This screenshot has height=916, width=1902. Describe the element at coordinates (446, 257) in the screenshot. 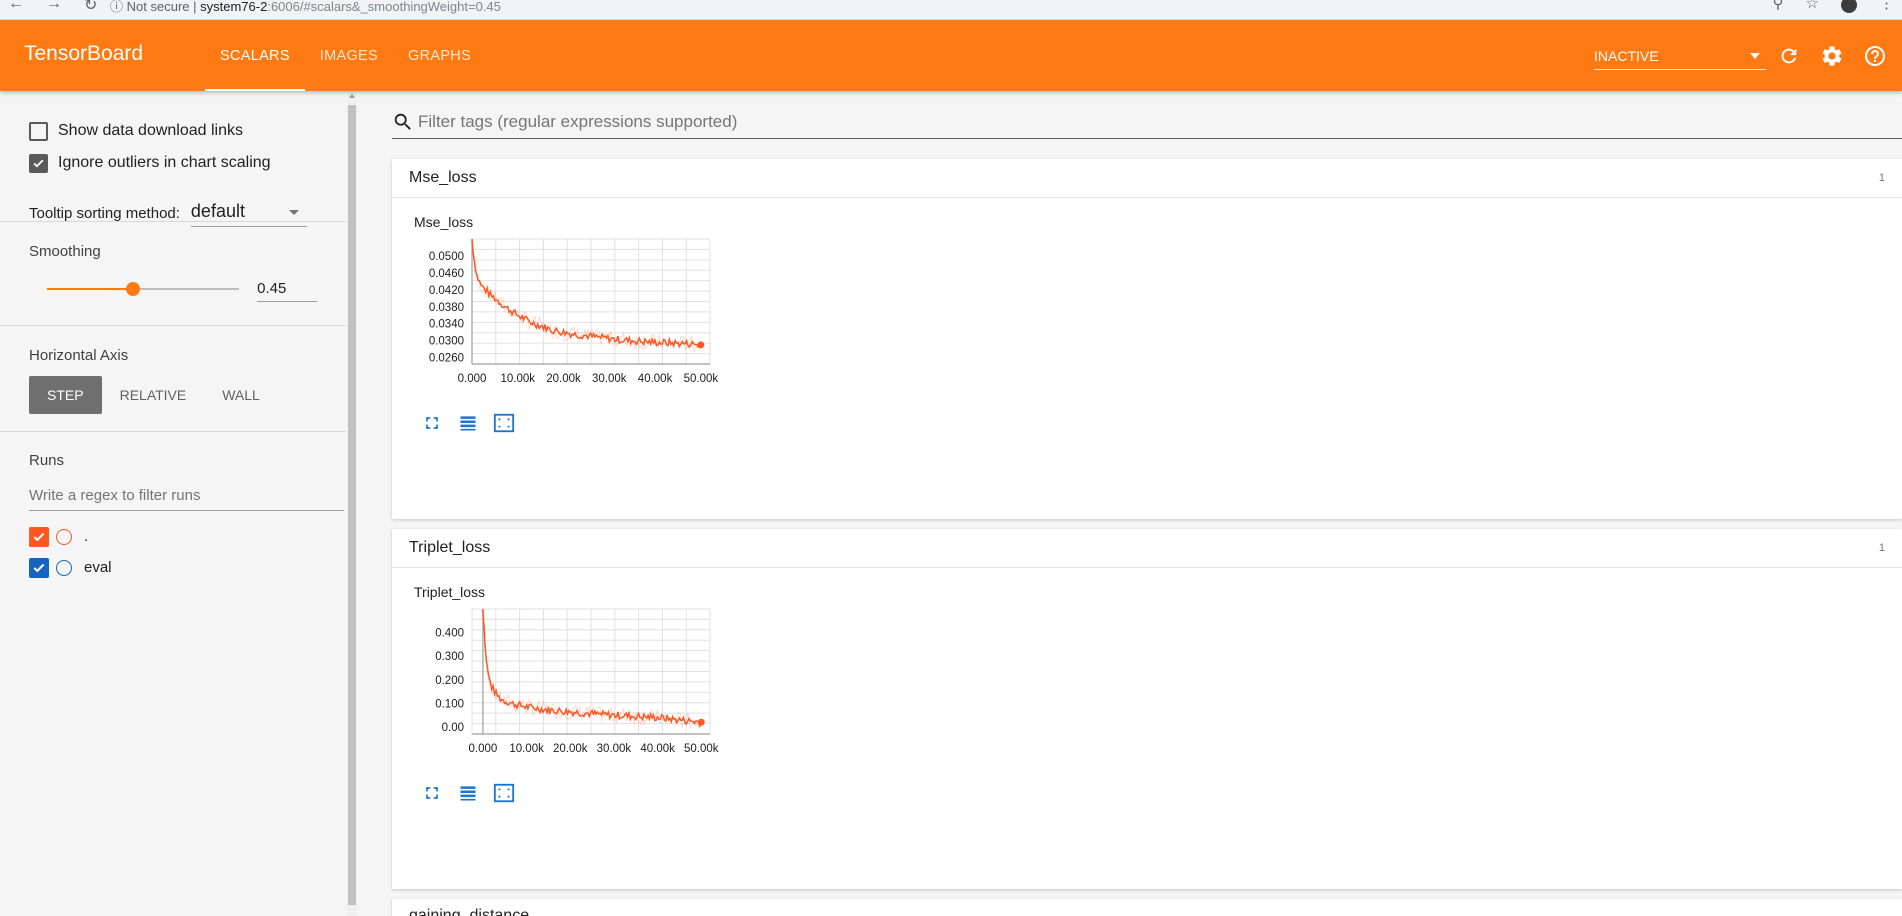

I see `y-tick-label: 0.0500` at that location.